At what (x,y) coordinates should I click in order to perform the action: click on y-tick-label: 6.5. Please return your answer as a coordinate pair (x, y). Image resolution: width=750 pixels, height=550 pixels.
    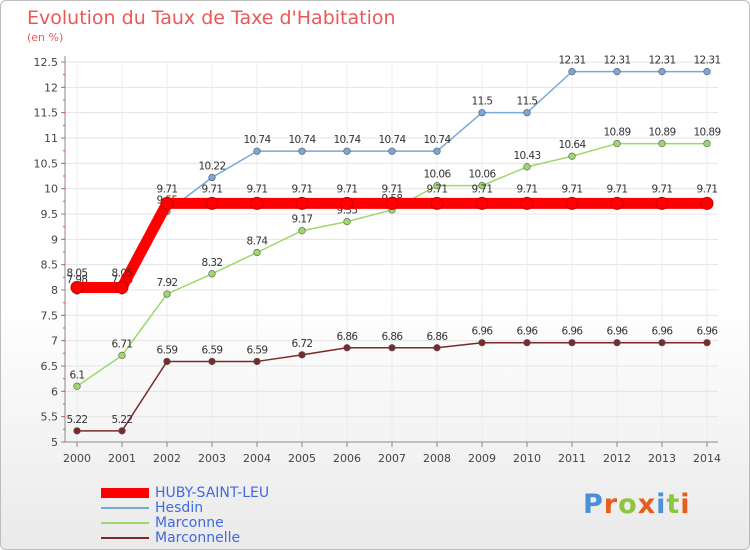
    Looking at the image, I should click on (50, 366).